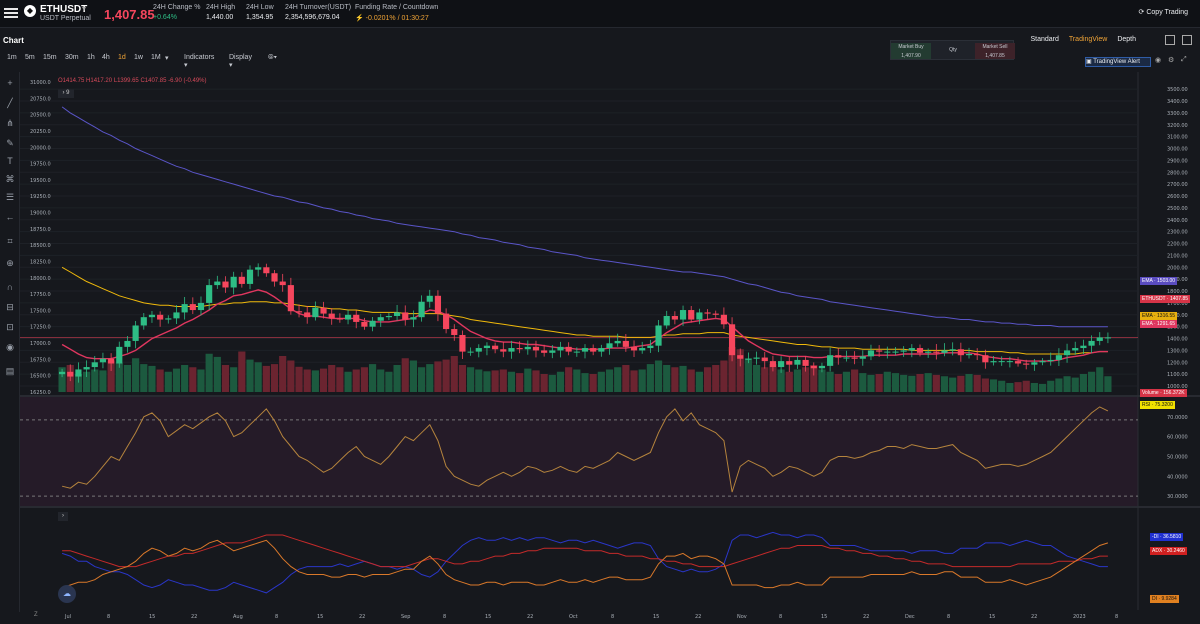 The height and width of the screenshot is (624, 1200). I want to click on right-tick-label: 1200.00, so click(1177, 363).